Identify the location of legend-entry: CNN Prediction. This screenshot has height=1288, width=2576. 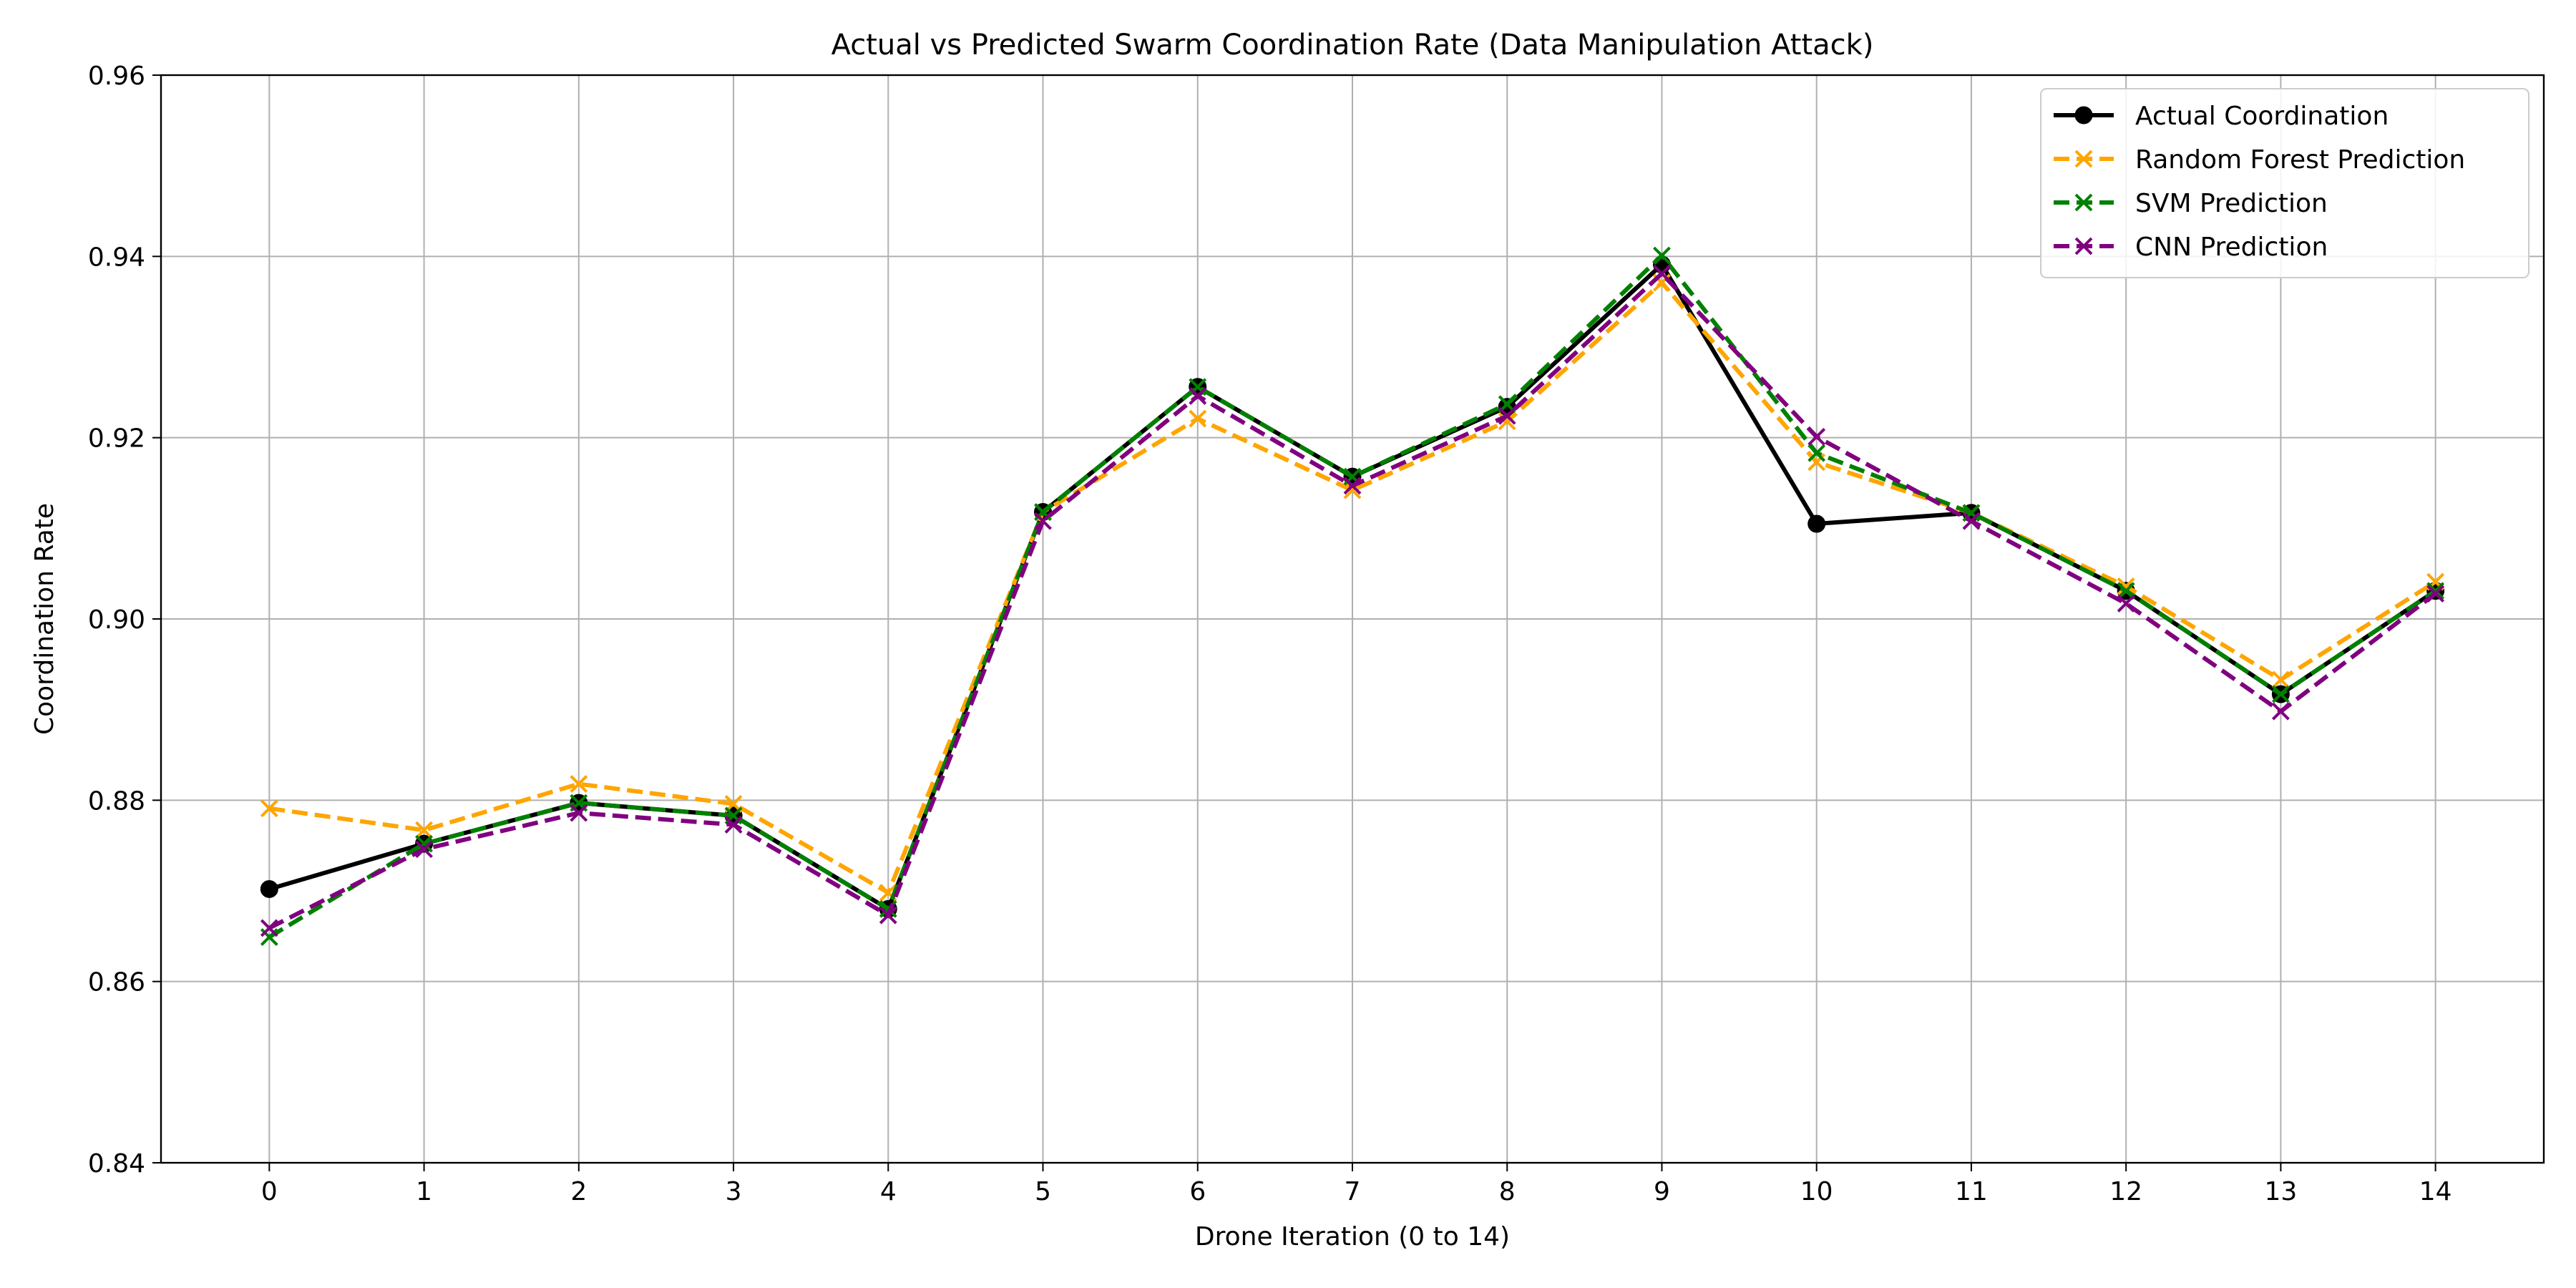
(2191, 247).